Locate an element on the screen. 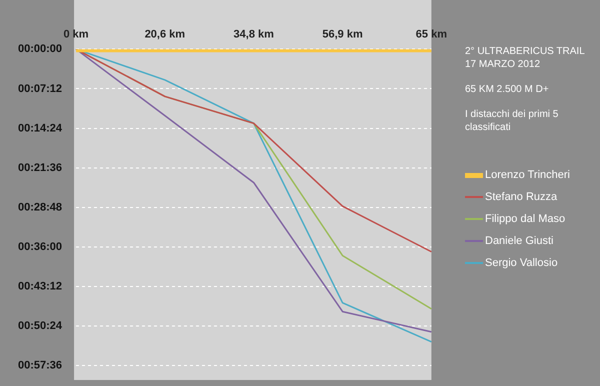 The image size is (600, 386). x-tick-label: 20,6 km is located at coordinates (165, 34).